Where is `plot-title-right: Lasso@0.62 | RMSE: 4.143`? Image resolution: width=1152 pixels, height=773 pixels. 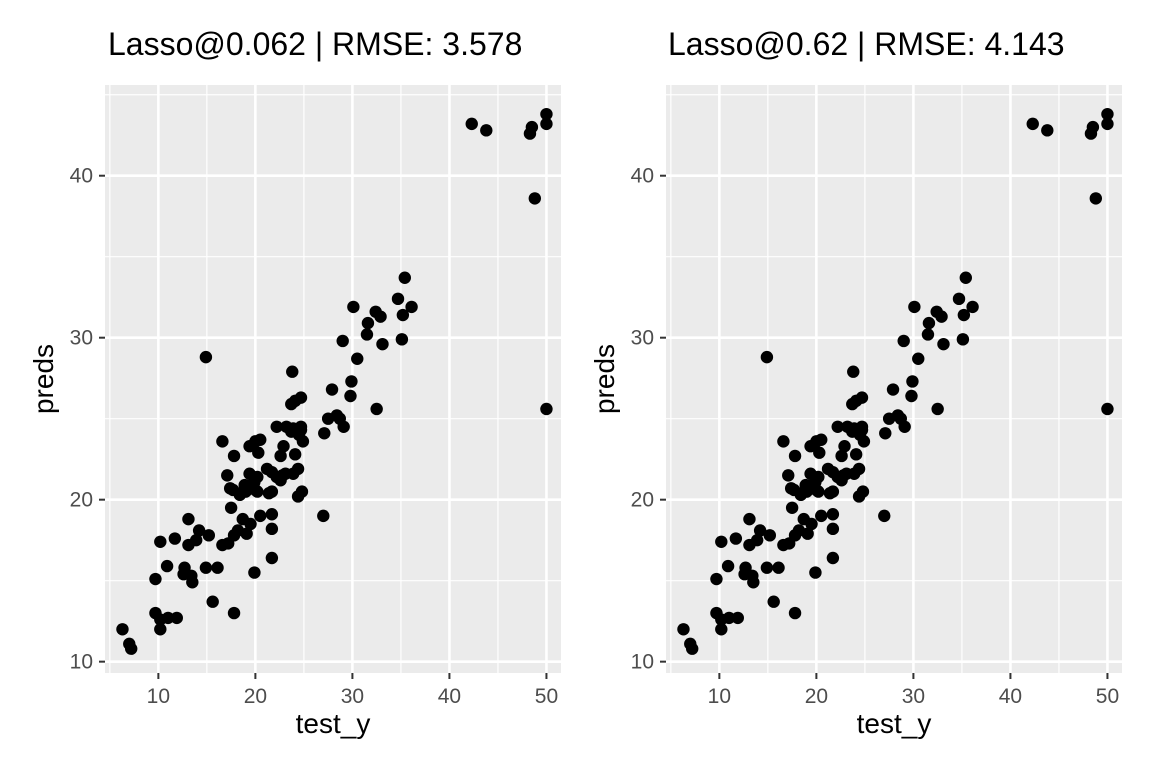 plot-title-right: Lasso@0.62 | RMSE: 4.143 is located at coordinates (866, 44).